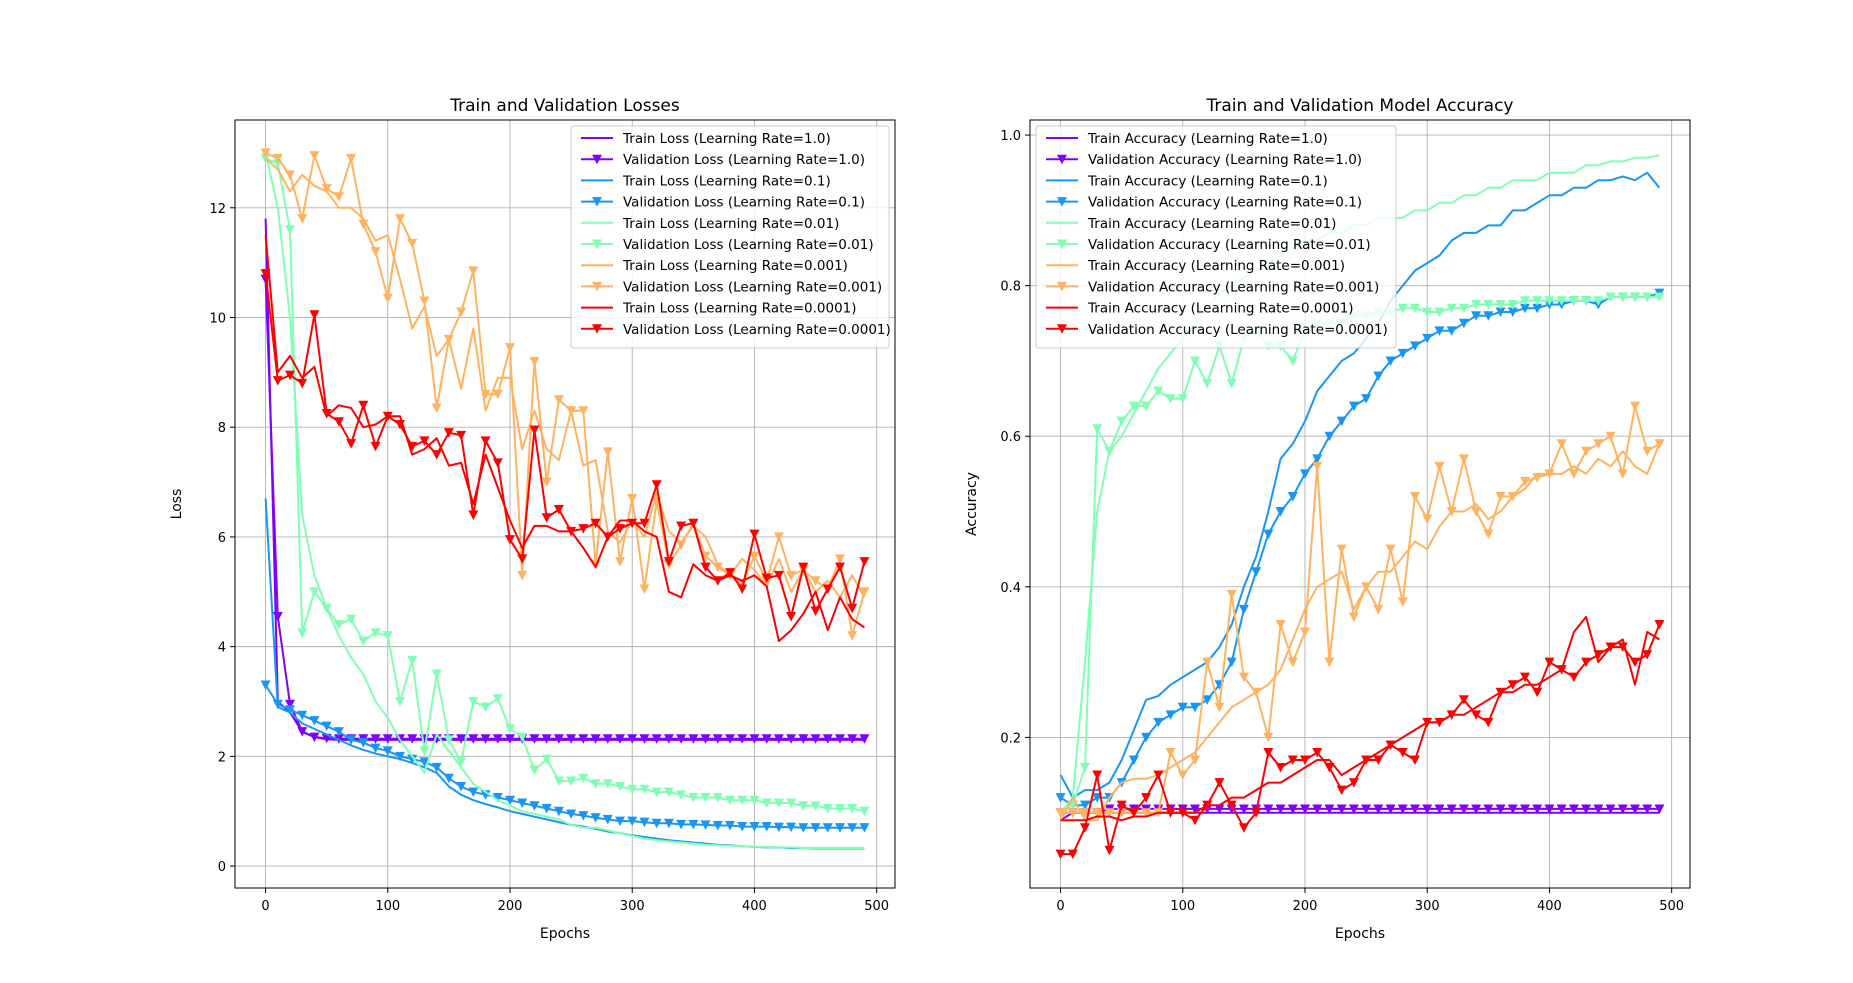 The height and width of the screenshot is (983, 1853). What do you see at coordinates (739, 309) in the screenshot?
I see `legend-label: Train Loss (Learning Rate=0.0001)` at bounding box center [739, 309].